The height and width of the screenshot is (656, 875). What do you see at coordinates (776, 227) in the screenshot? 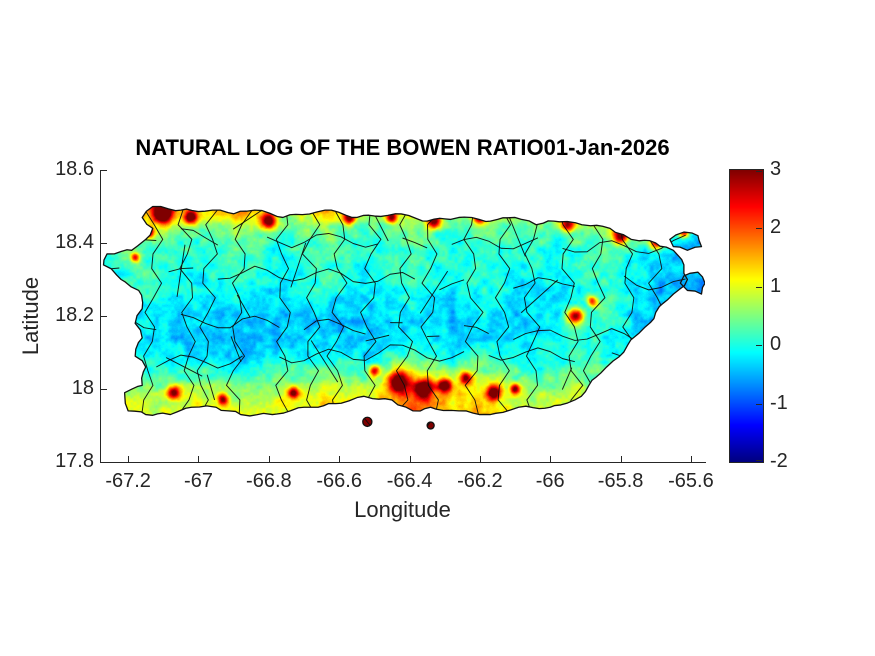
I see `colorbar-tick-label: 2` at bounding box center [776, 227].